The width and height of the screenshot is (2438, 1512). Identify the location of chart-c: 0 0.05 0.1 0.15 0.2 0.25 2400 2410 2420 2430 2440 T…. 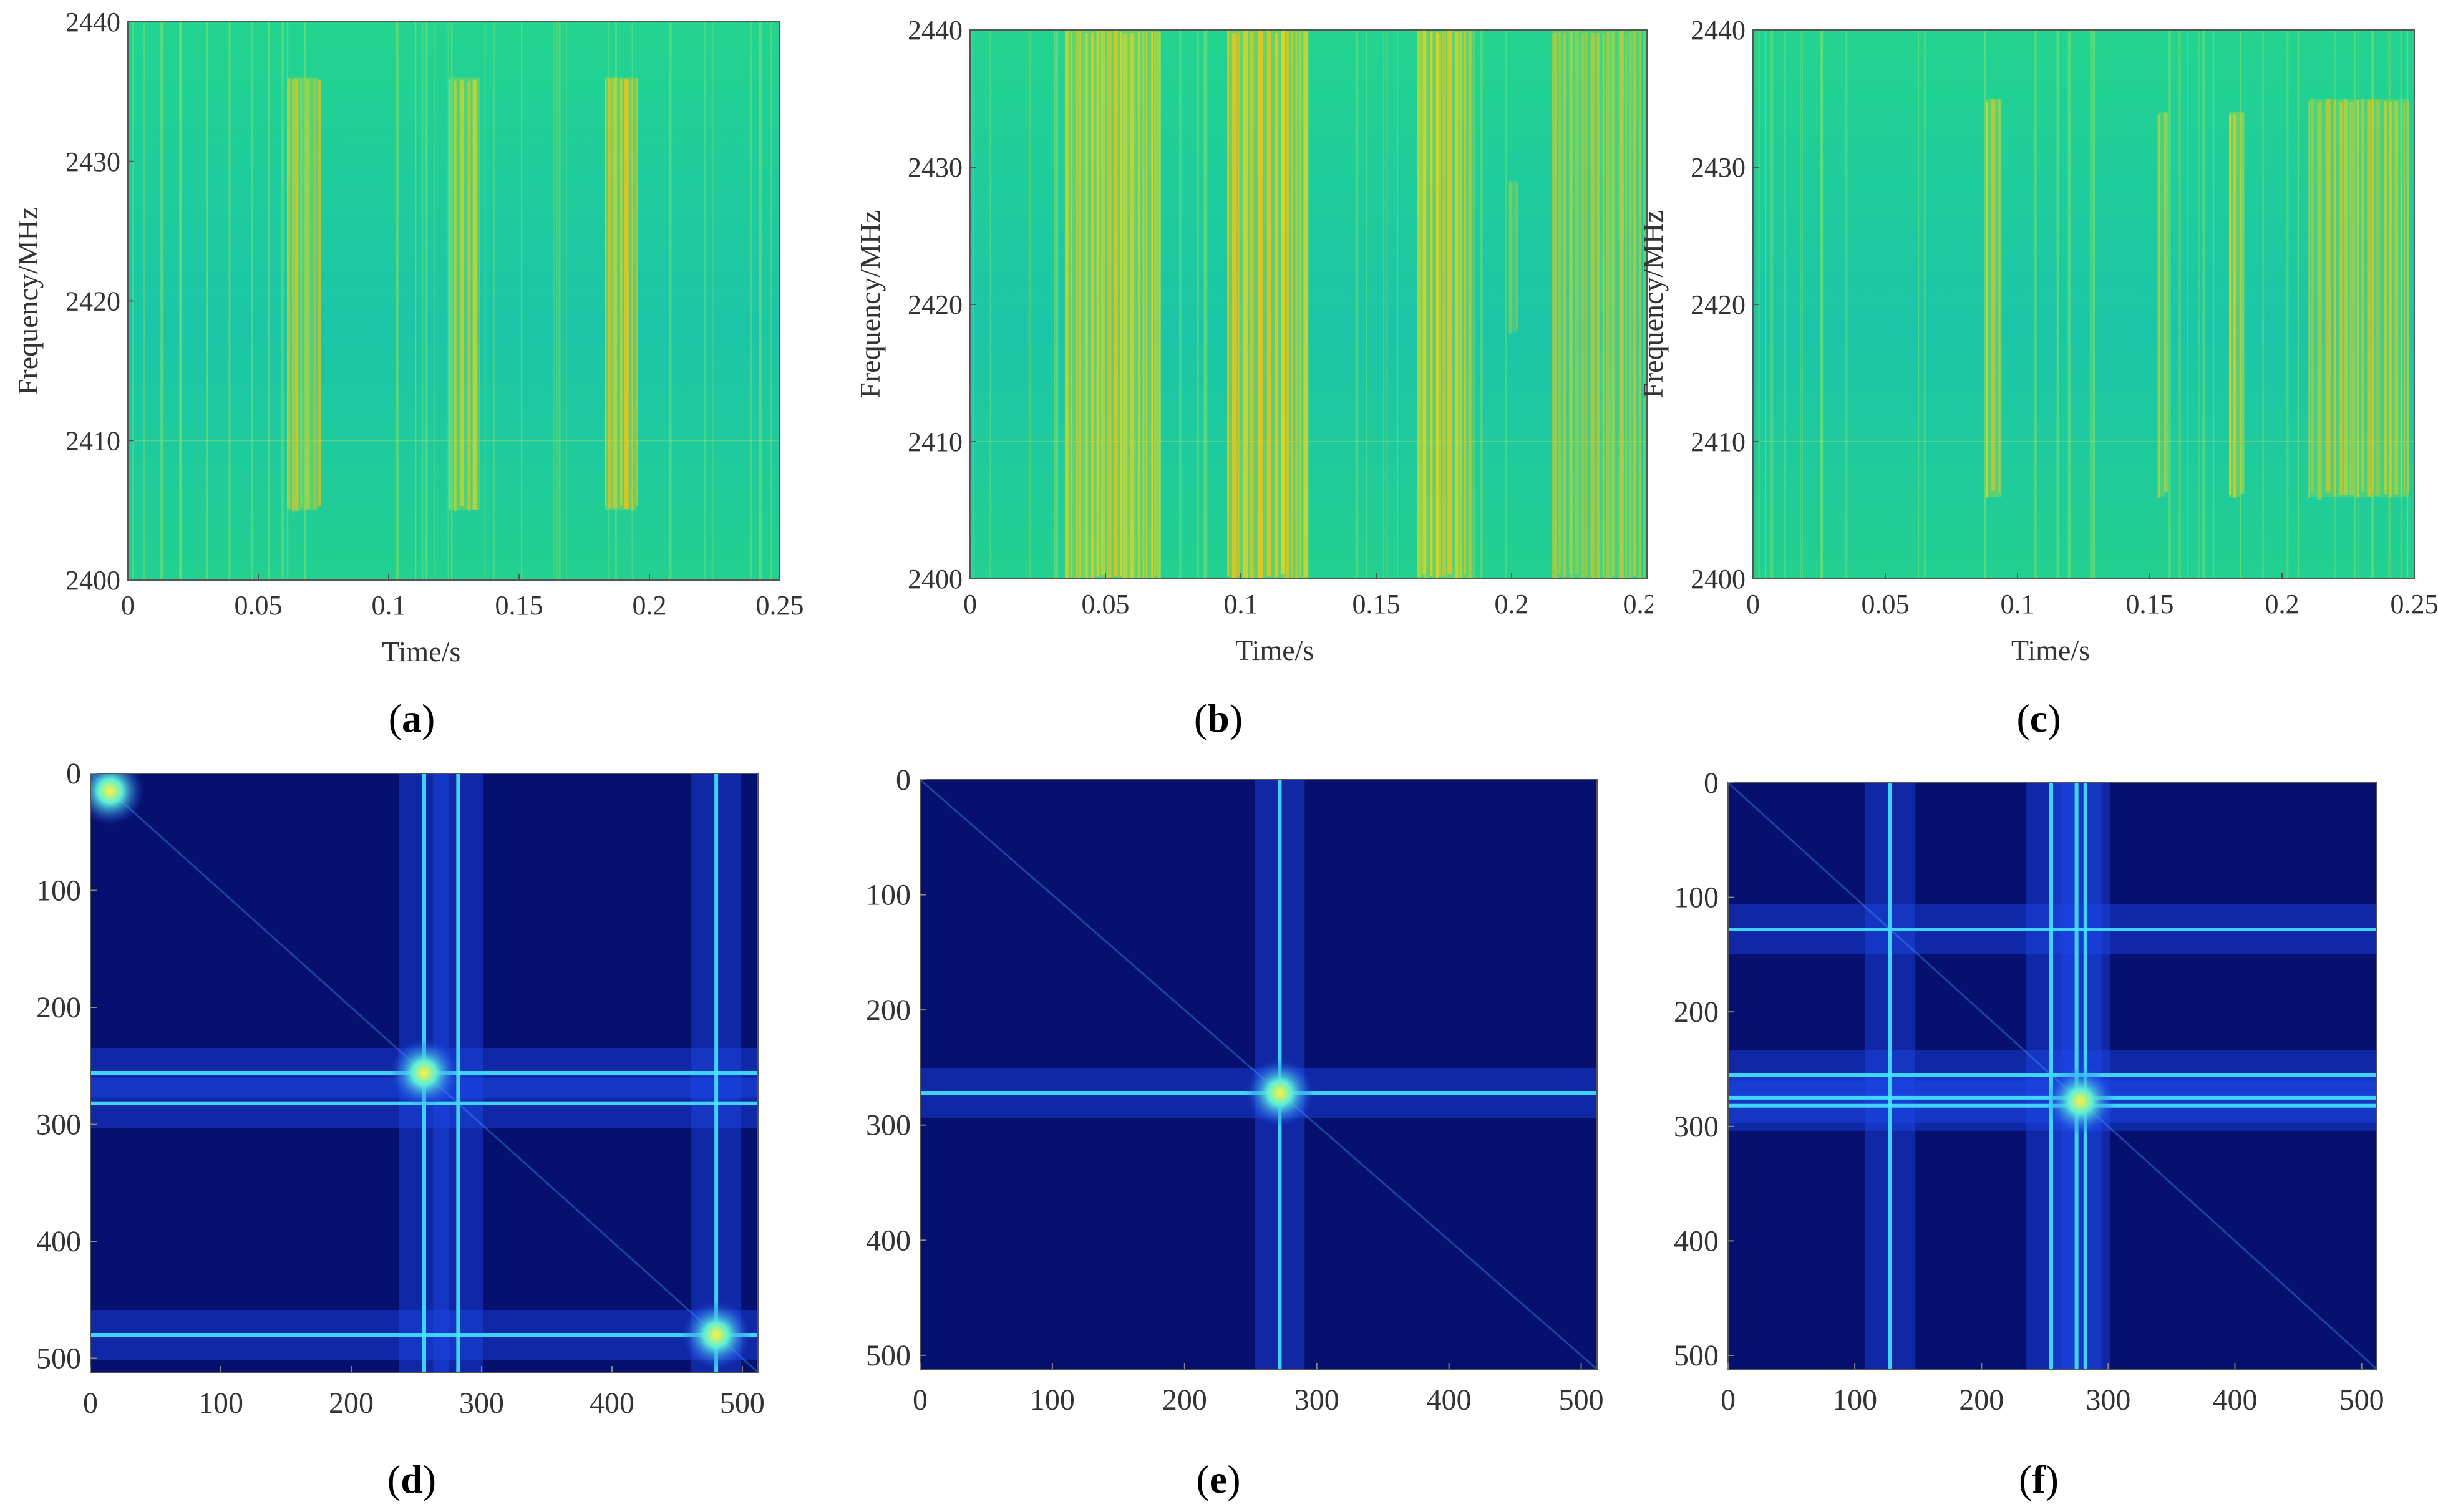
(2037, 340).